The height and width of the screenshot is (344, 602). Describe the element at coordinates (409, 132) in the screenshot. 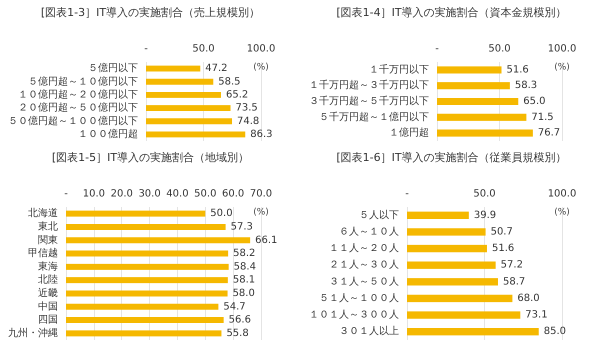

I see `y-tick-label: １億円超` at that location.